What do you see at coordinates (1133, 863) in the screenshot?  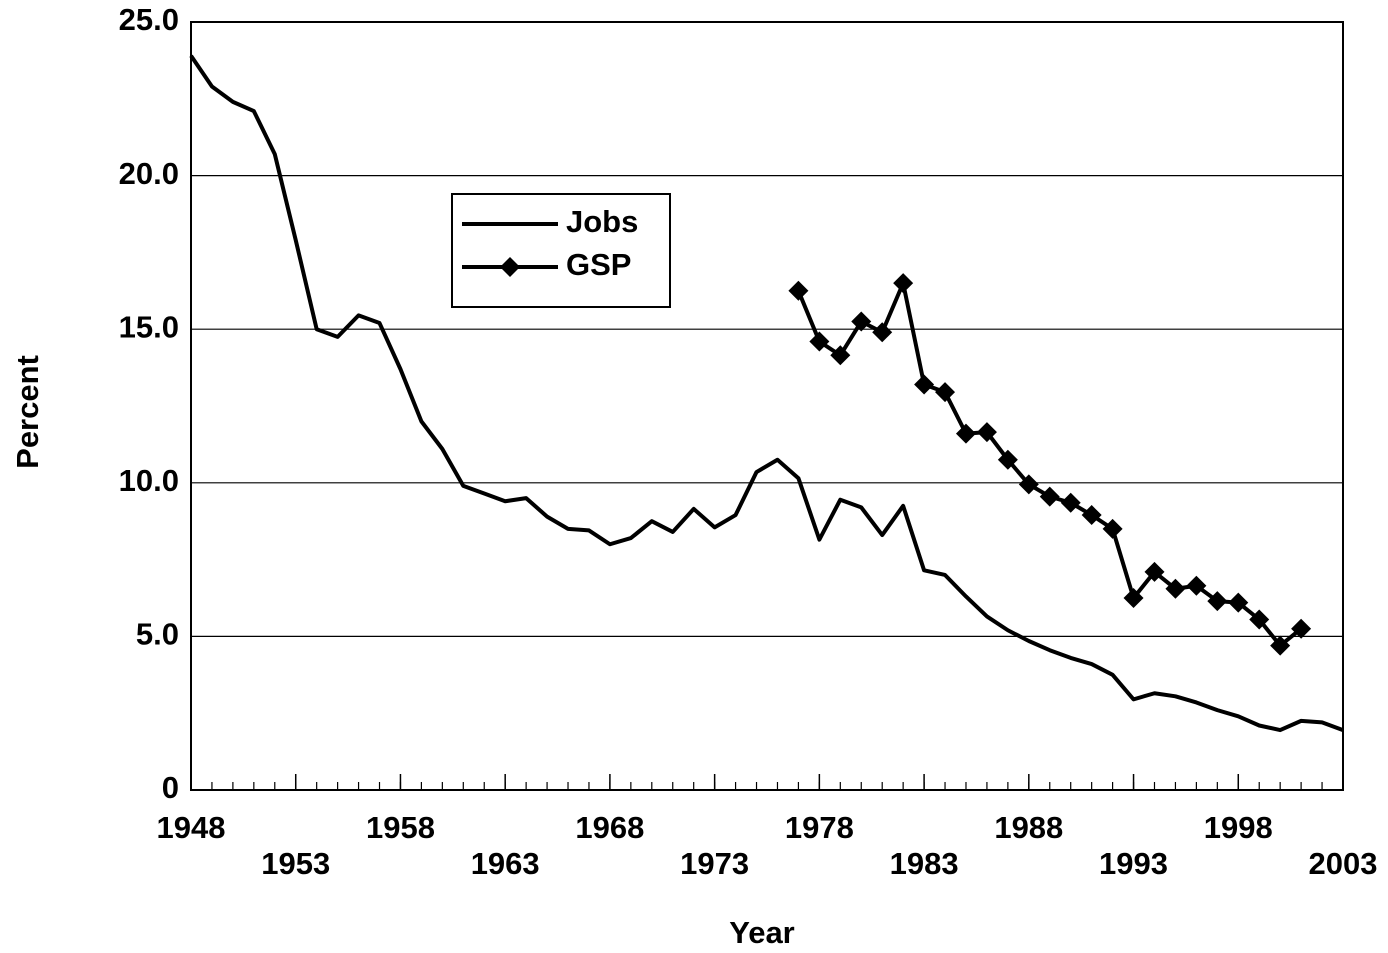 I see `x-tick-label: 1993` at bounding box center [1133, 863].